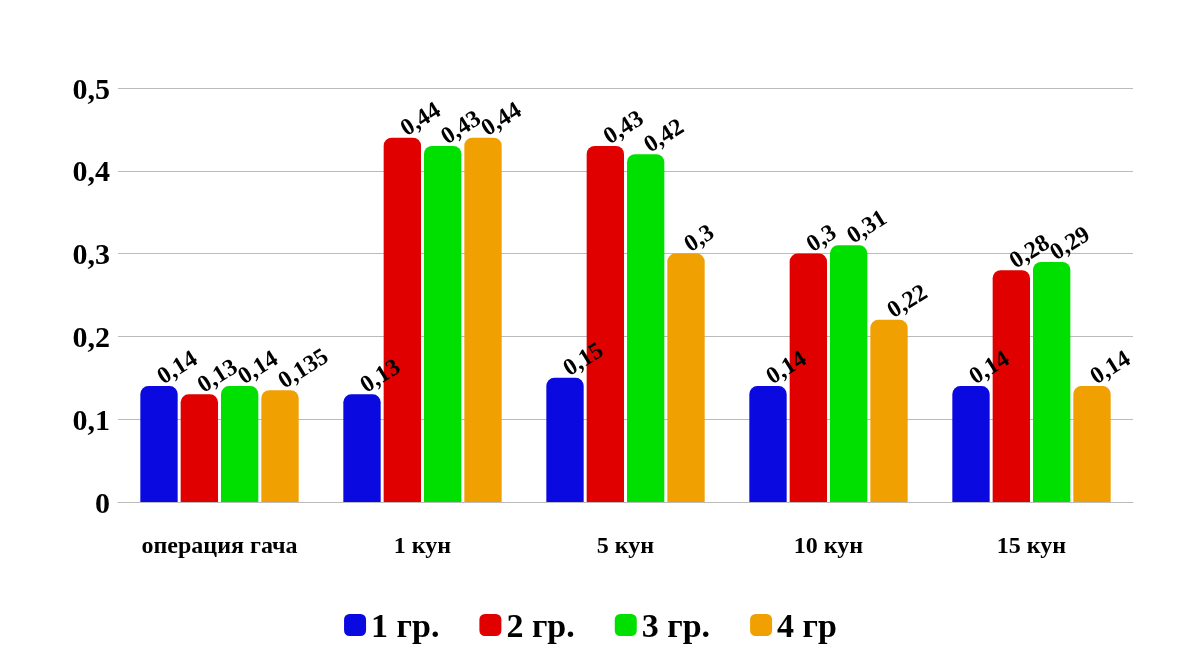 Image resolution: width=1185 pixels, height=664 pixels. What do you see at coordinates (91, 419) in the screenshot?
I see `y-tick-label: 0,1` at bounding box center [91, 419].